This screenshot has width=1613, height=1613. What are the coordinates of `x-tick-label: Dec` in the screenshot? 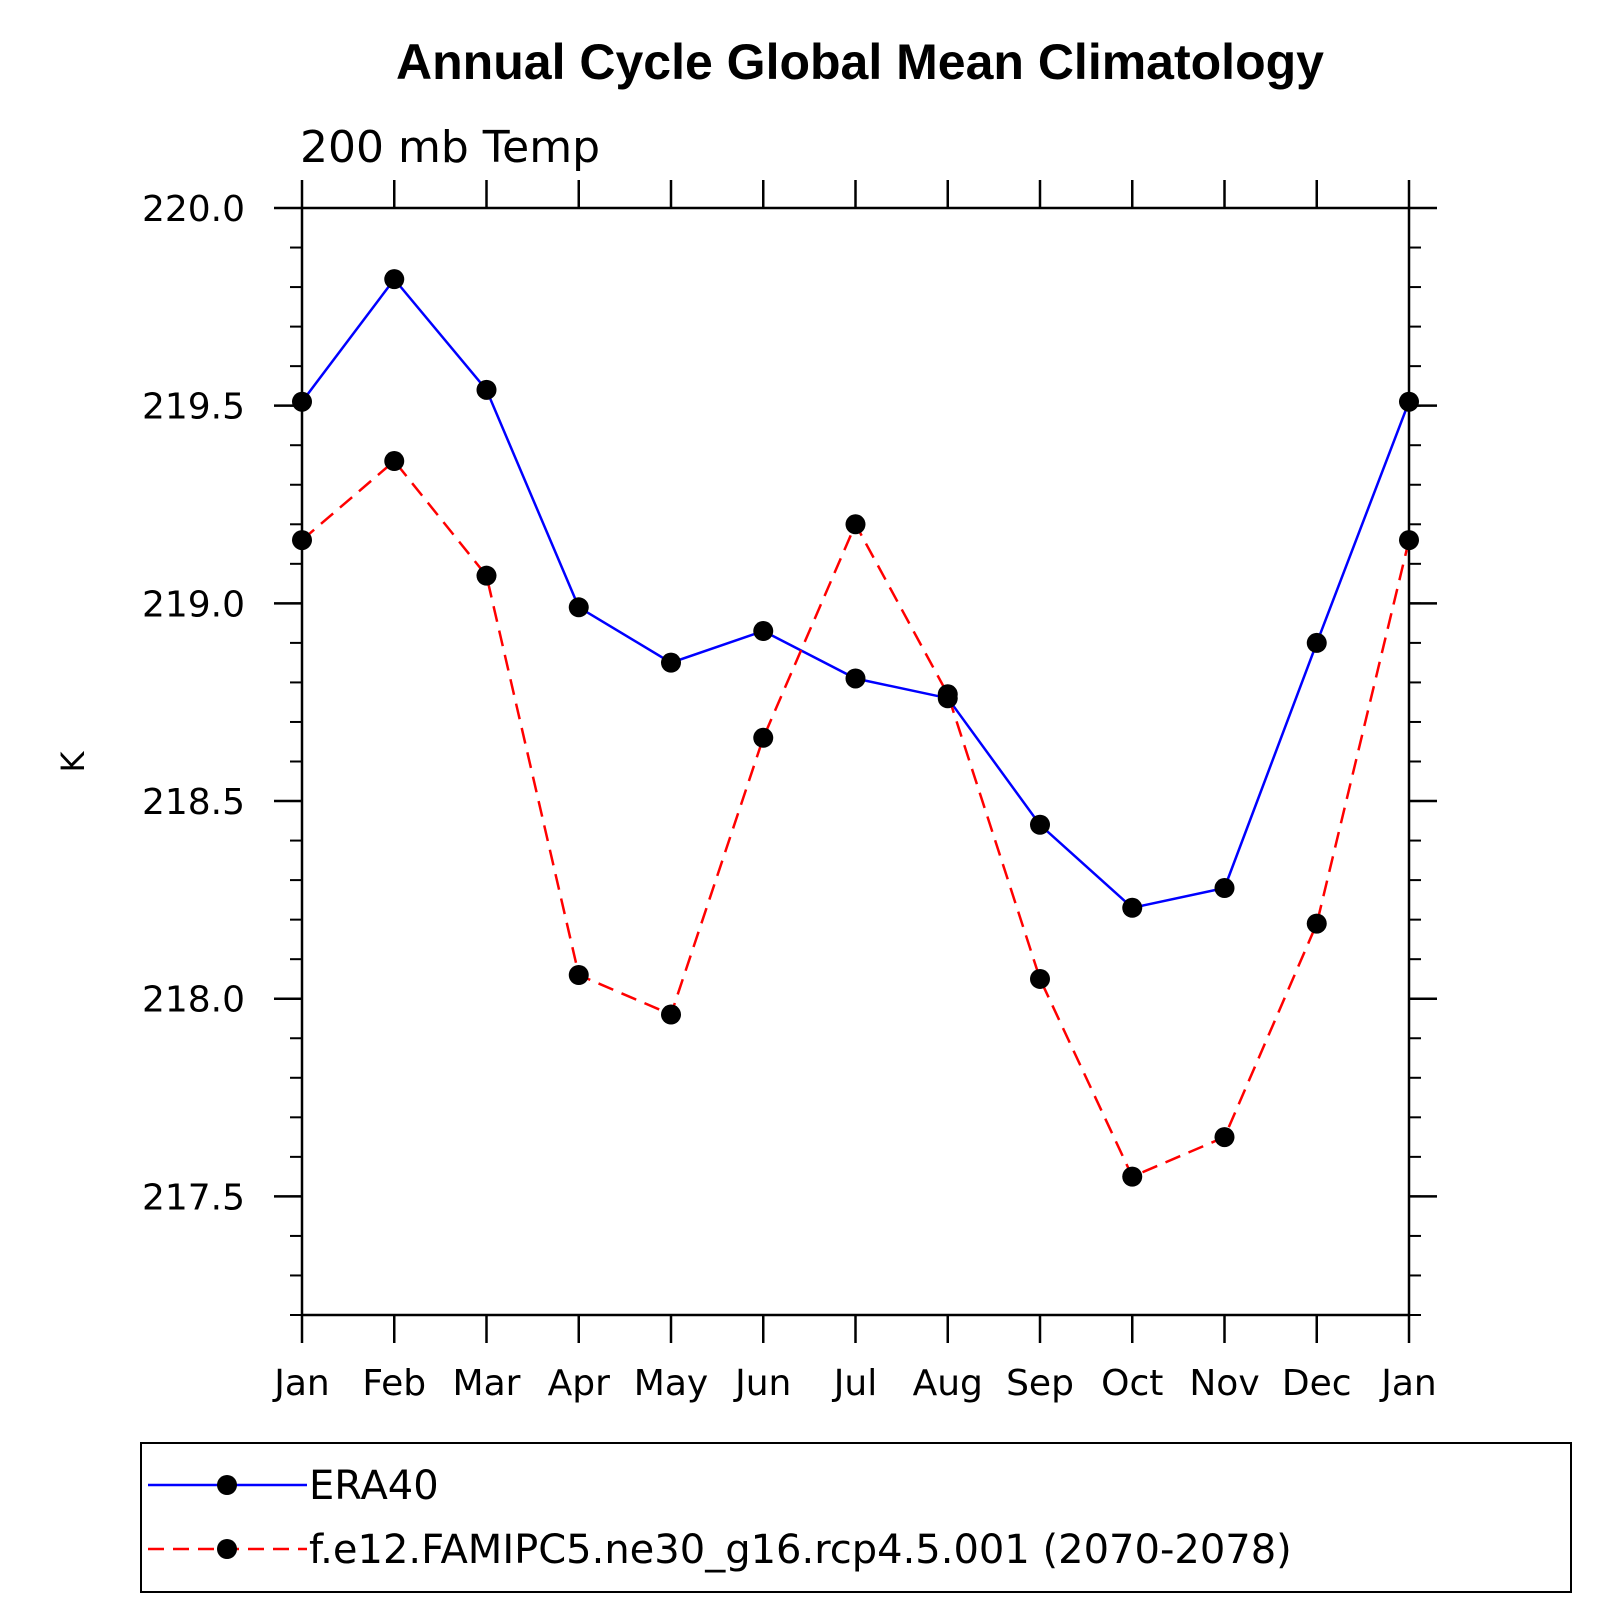 It's located at (1317, 1383).